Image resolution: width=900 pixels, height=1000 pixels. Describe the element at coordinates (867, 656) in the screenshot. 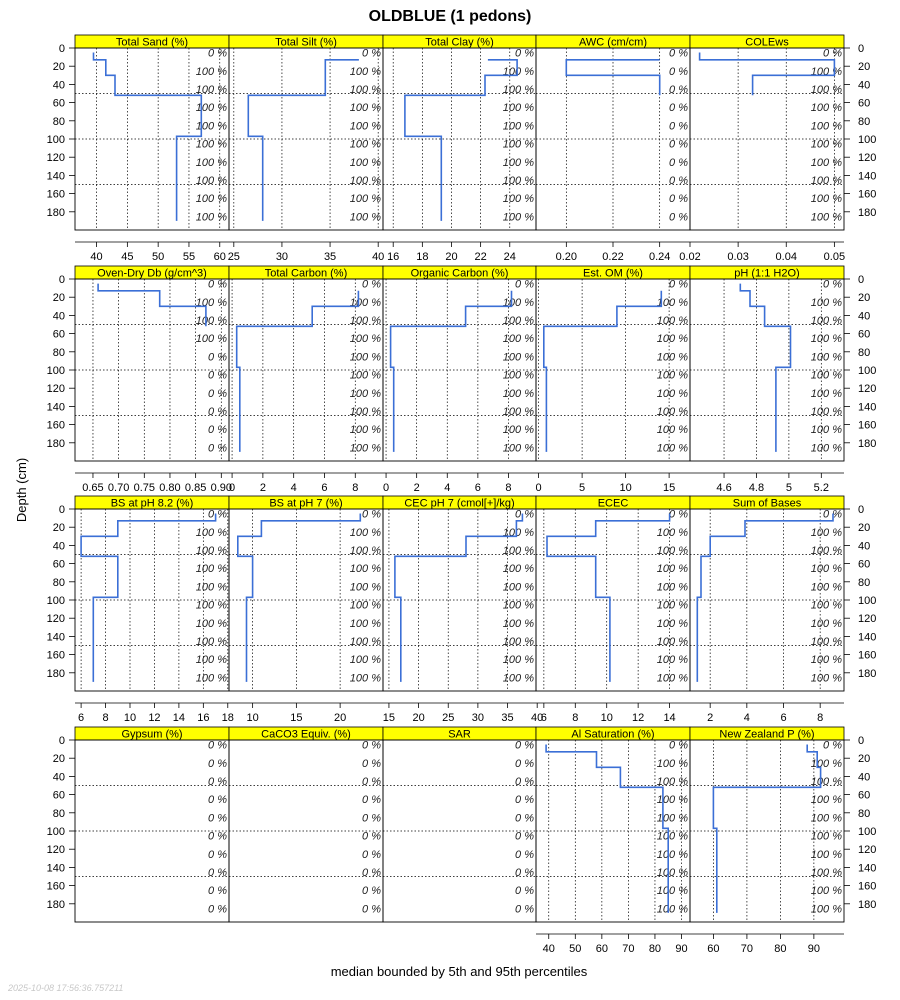

I see `y-tick-label-right: 160` at that location.